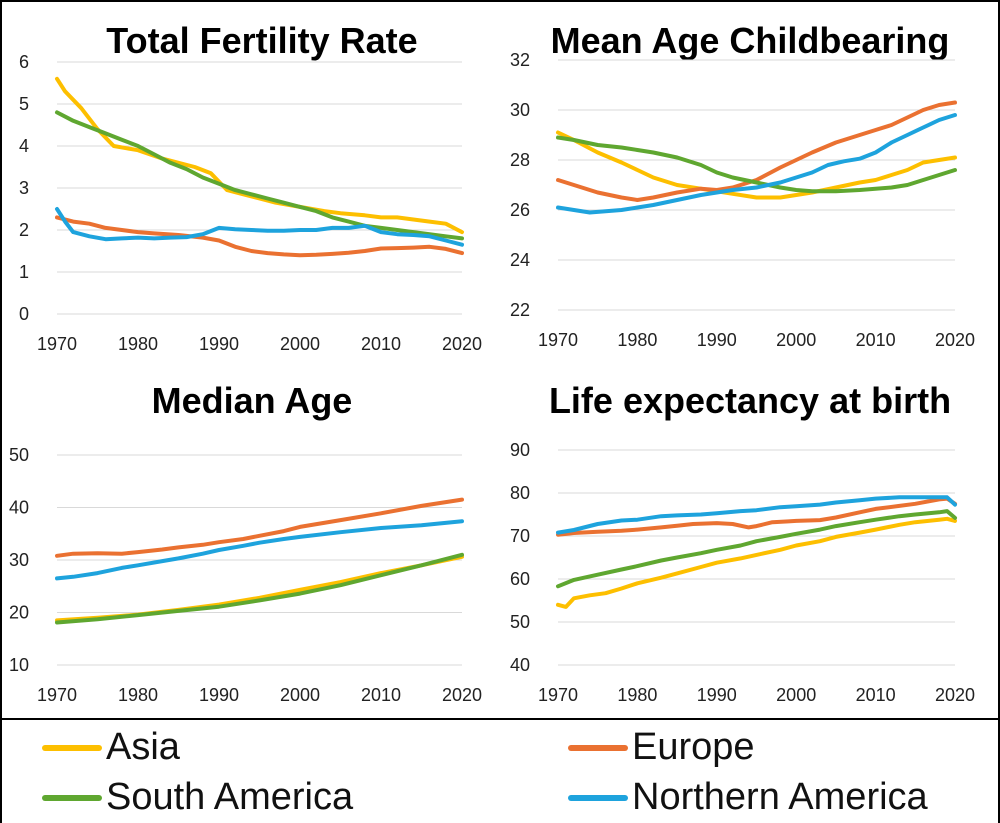  Describe the element at coordinates (520, 210) in the screenshot. I see `y-tick-label: 26` at that location.